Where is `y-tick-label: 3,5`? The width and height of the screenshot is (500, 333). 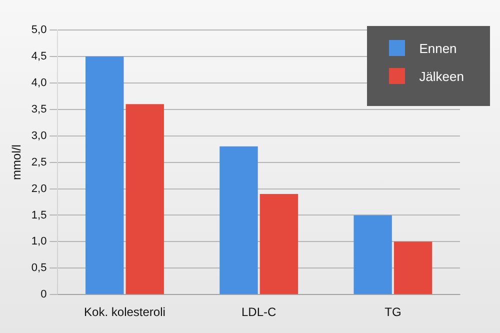
y-tick-label: 3,5 is located at coordinates (39, 109).